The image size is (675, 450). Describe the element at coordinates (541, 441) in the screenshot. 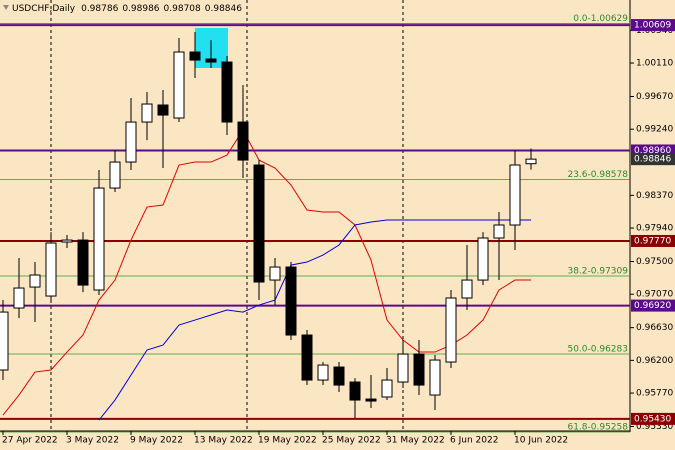

I see `x-tick-label: 10 Jun 2022` at that location.